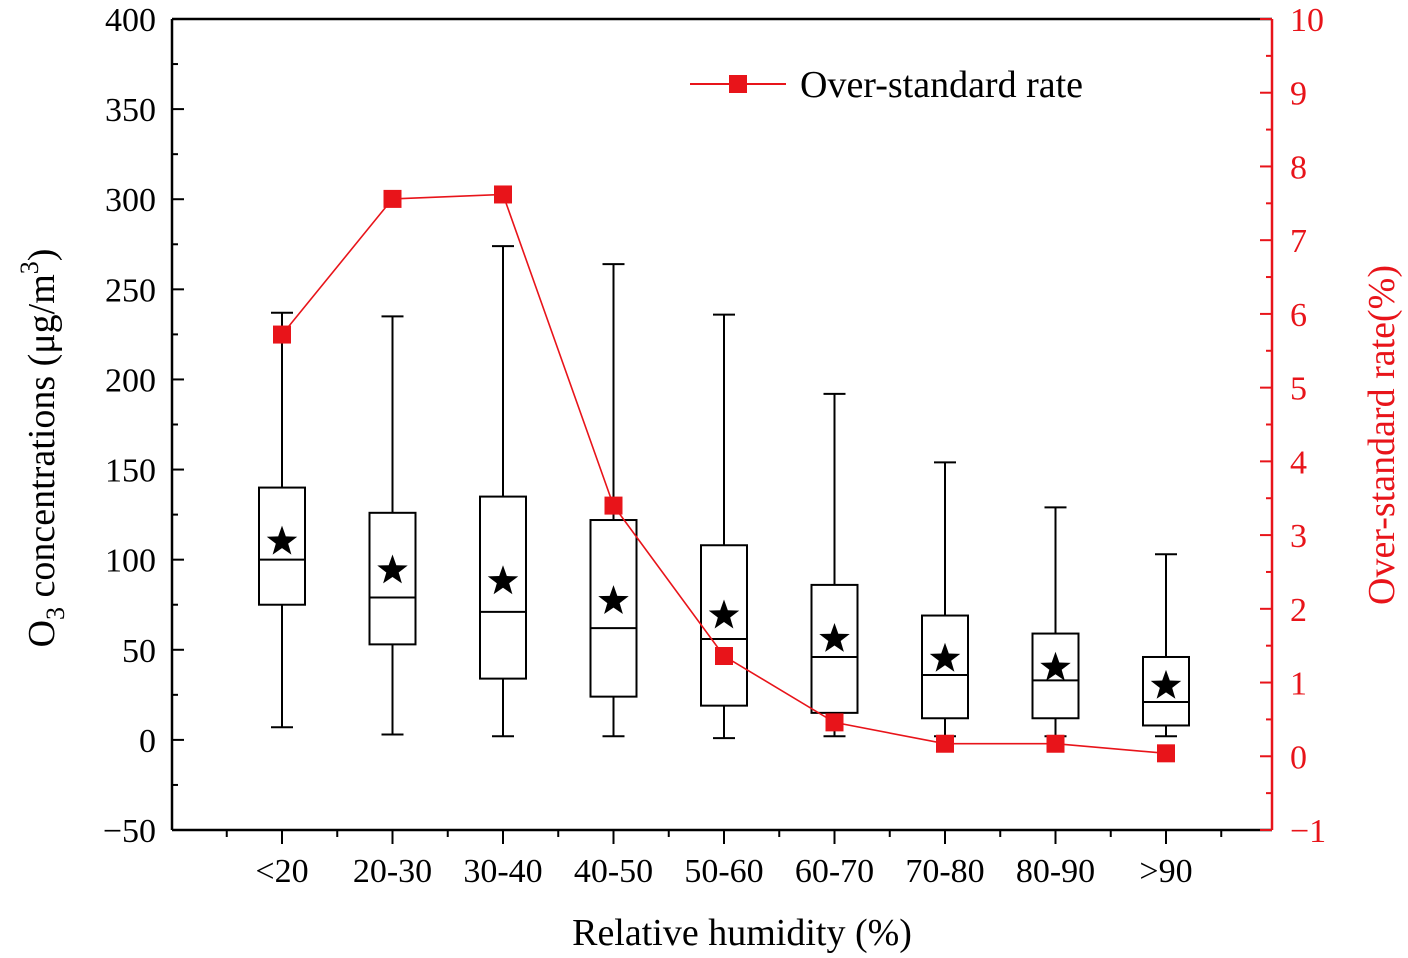  Describe the element at coordinates (1298, 462) in the screenshot. I see `right-tick-label: 4` at that location.